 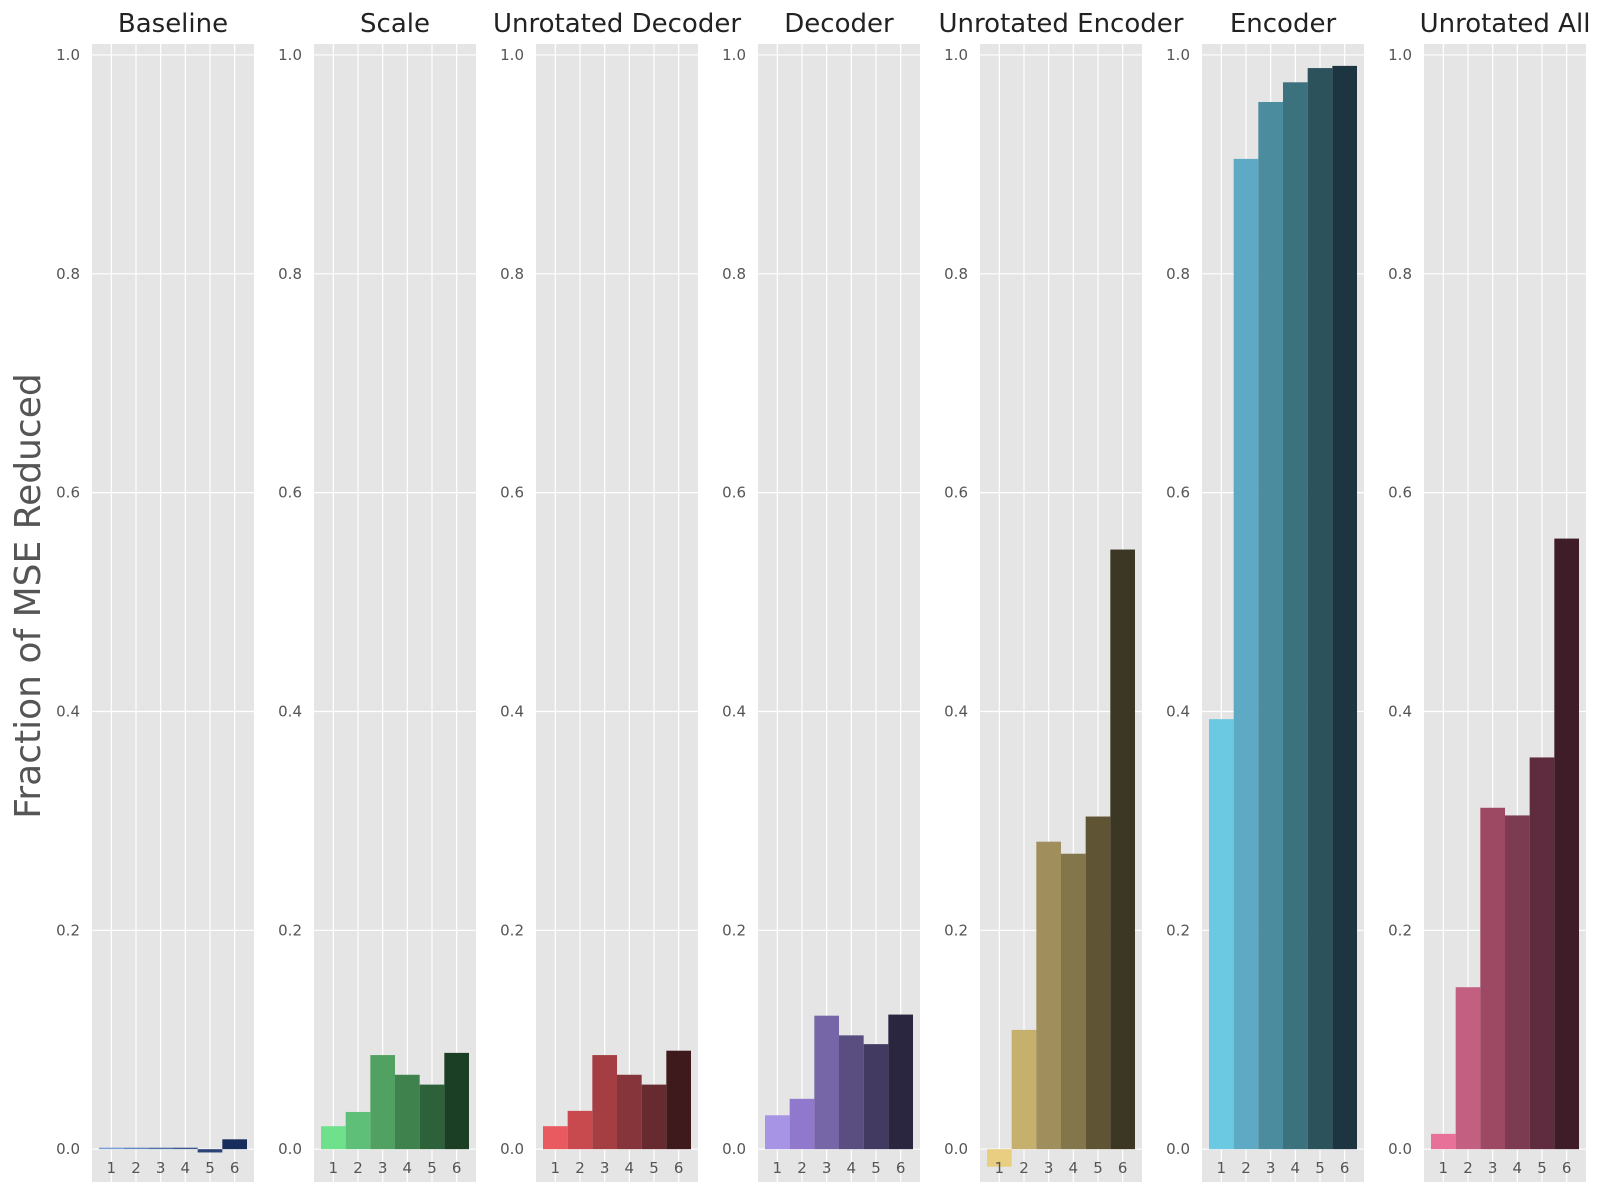 What do you see at coordinates (1505, 24) in the screenshot?
I see `panel-title: Unrotated All` at bounding box center [1505, 24].